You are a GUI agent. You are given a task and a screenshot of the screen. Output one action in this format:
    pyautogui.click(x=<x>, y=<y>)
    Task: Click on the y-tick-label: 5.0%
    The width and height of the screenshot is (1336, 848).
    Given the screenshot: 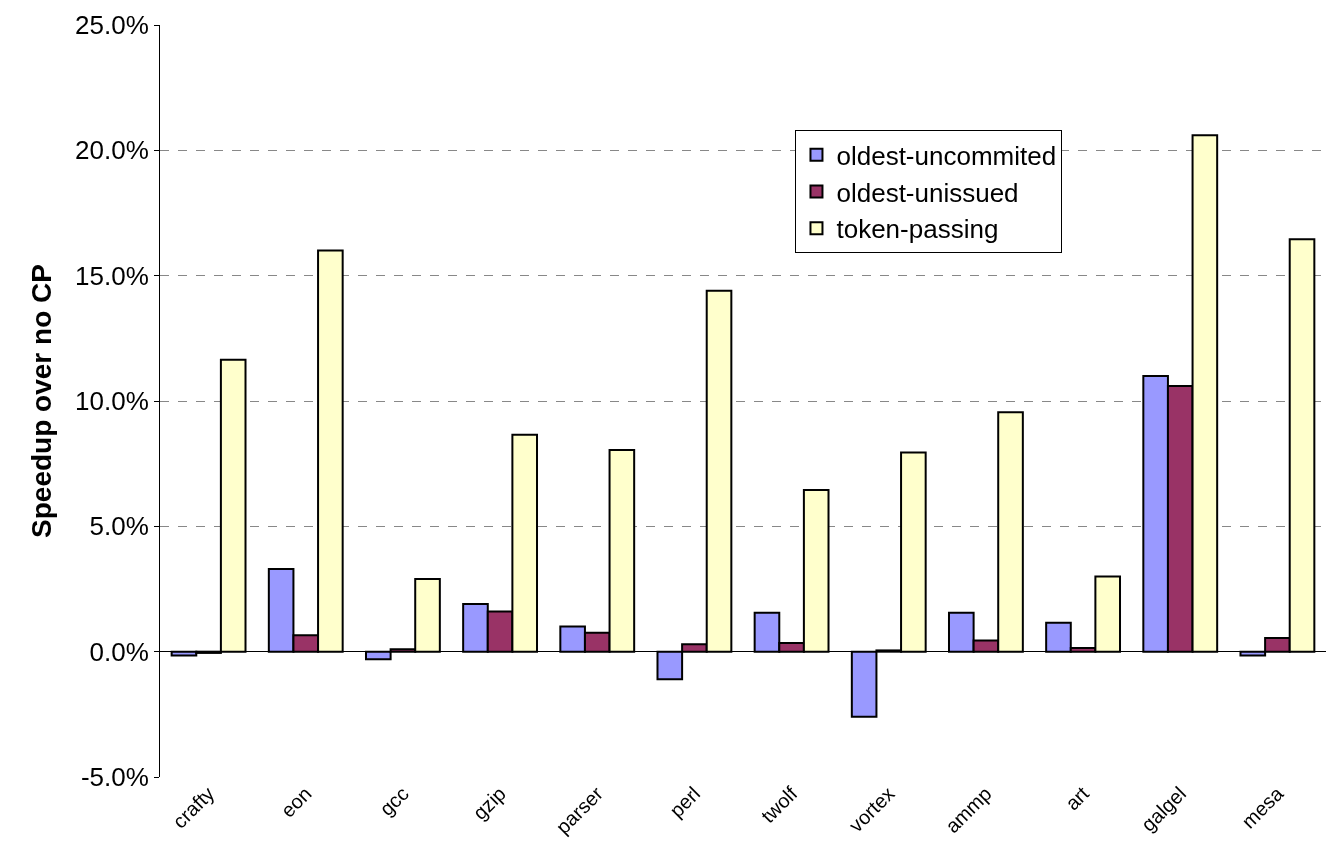 What is the action you would take?
    pyautogui.click(x=119, y=526)
    